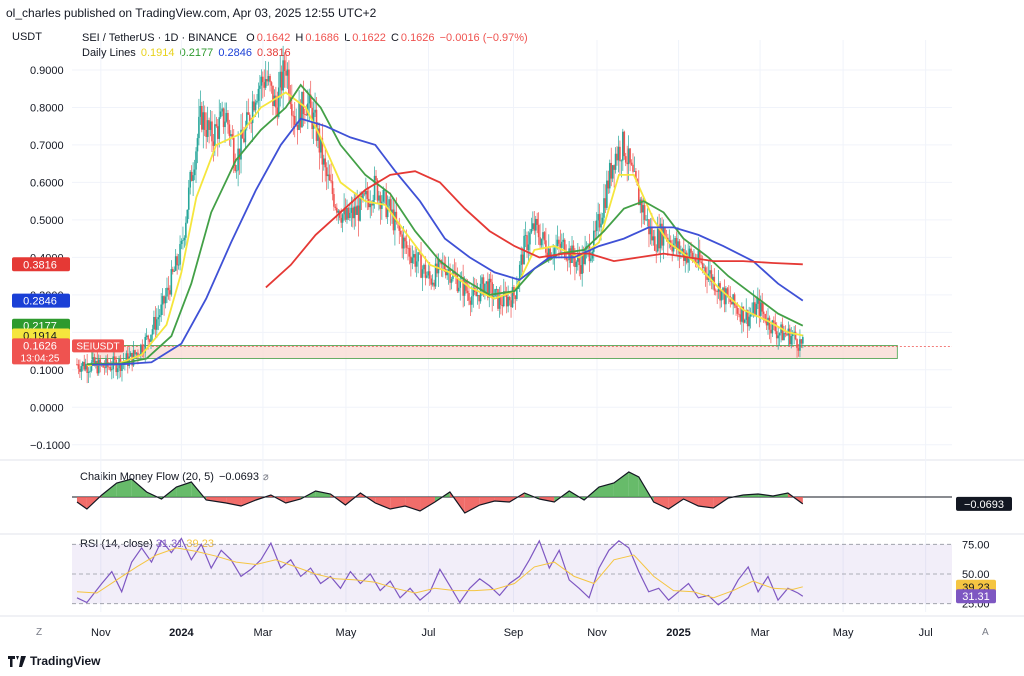 The width and height of the screenshot is (1024, 676). What do you see at coordinates (265, 477) in the screenshot?
I see `eye-off-icon: ⌀` at bounding box center [265, 477].